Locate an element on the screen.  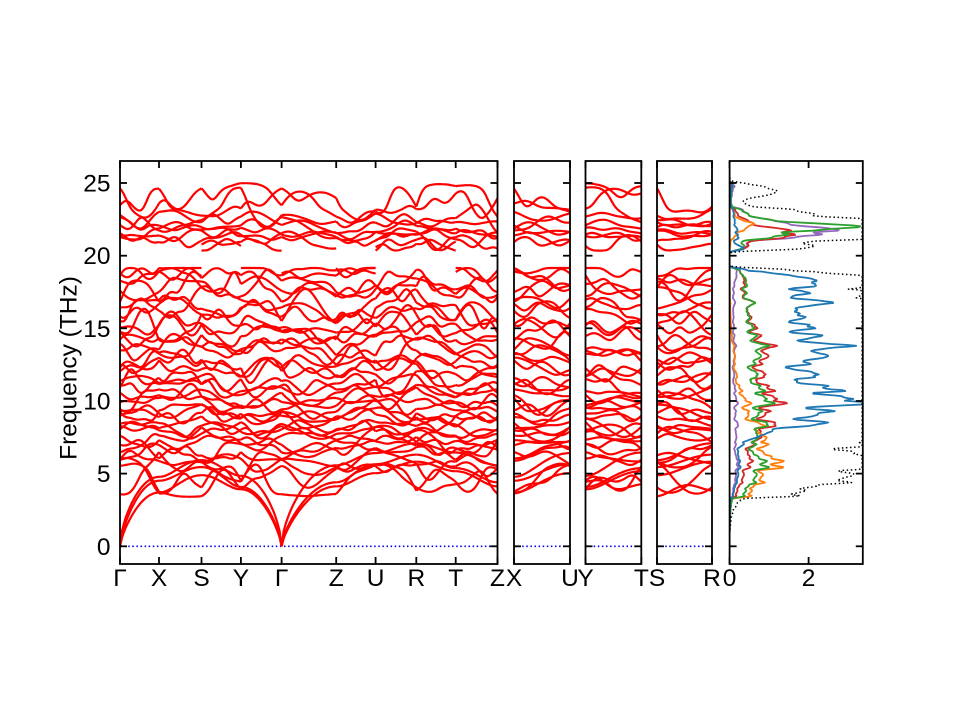
svg-text: Frequency (THz) is located at coordinates (69, 368).